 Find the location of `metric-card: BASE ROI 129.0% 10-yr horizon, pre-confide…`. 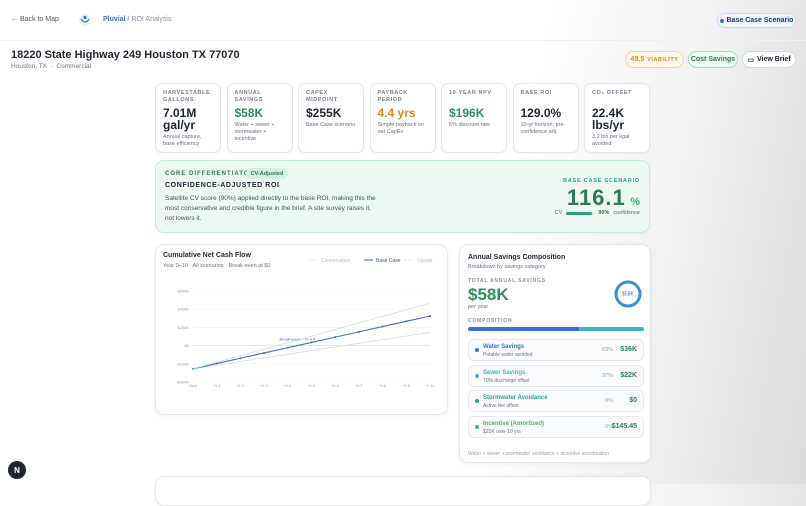

metric-card: BASE ROI 129.0% 10-yr horizon, pre-confide… is located at coordinates (545, 118).